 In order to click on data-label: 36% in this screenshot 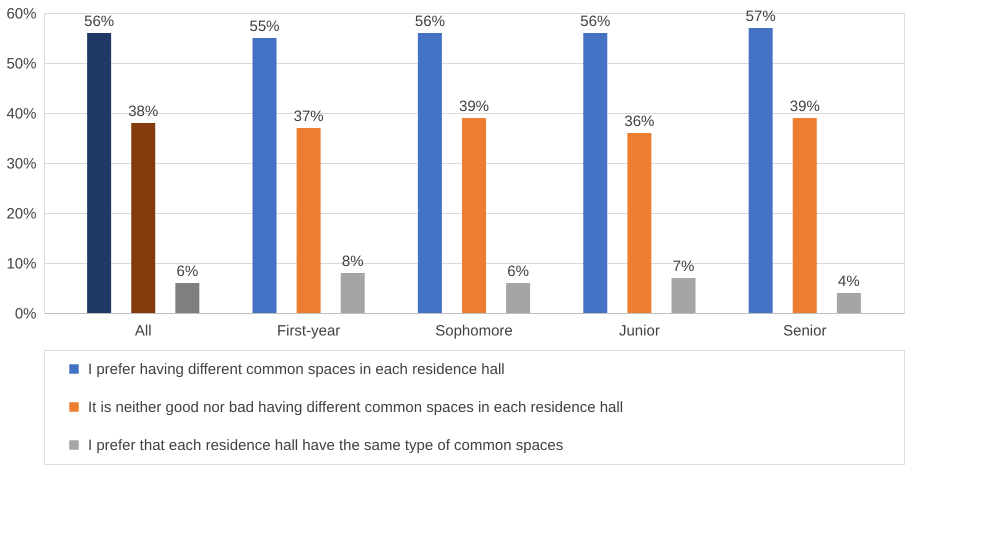, I will do `click(639, 121)`.